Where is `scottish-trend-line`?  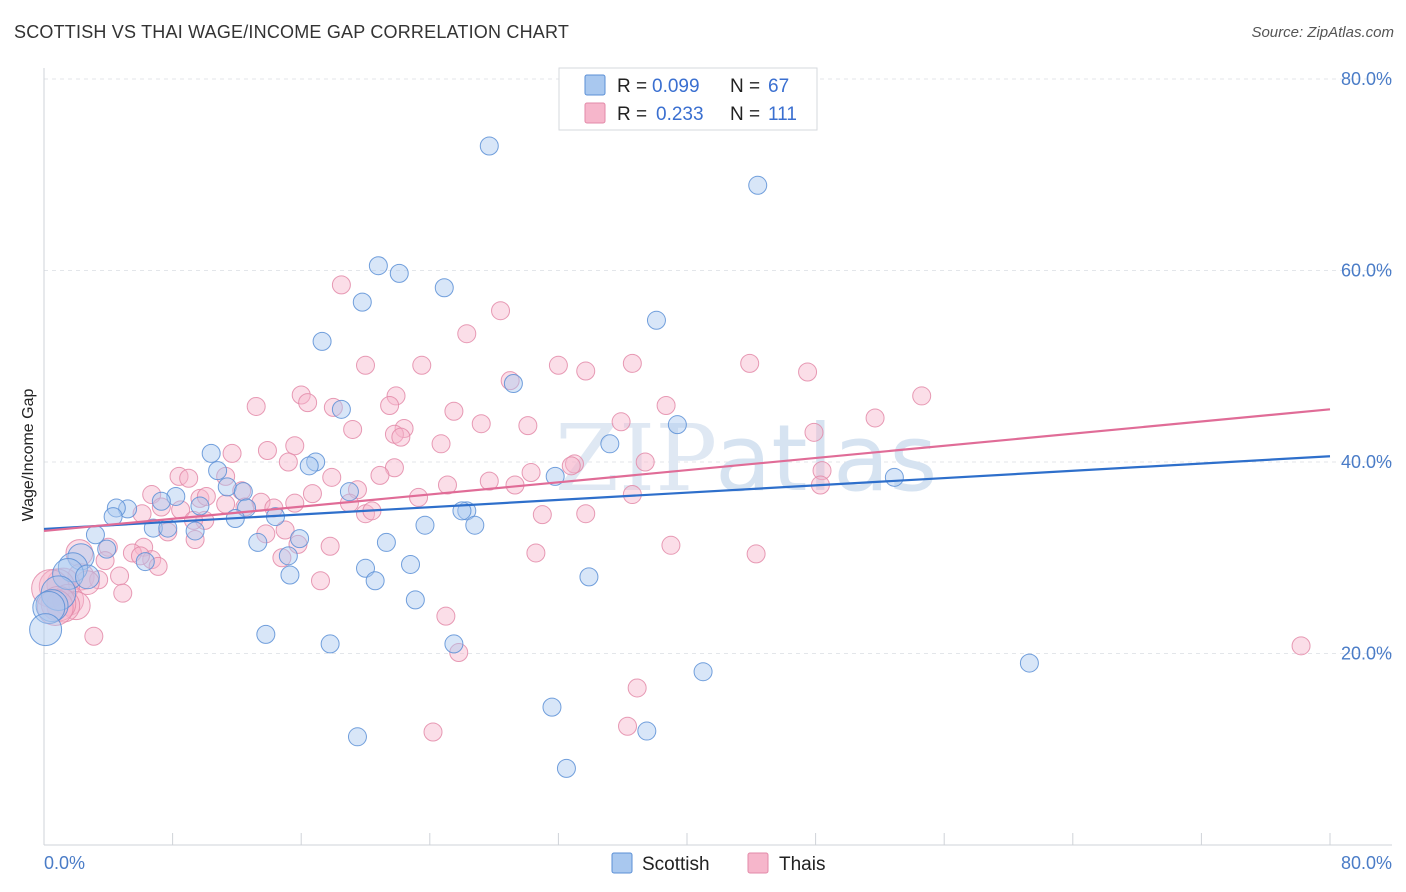 scottish-trend-line is located at coordinates (687, 493).